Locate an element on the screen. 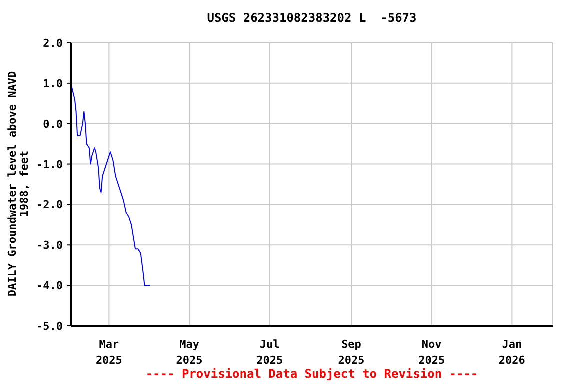 Image resolution: width=576 pixels, height=384 pixels. y-tick-label: 2.0 is located at coordinates (53, 43).